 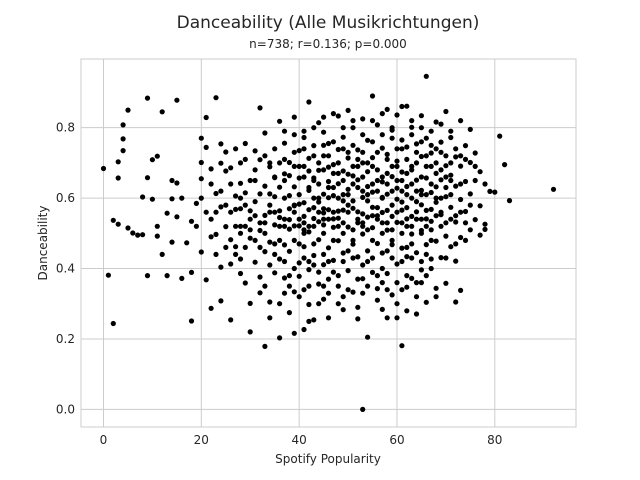 What do you see at coordinates (65, 409) in the screenshot?
I see `y-tick-label: 0.0` at bounding box center [65, 409].